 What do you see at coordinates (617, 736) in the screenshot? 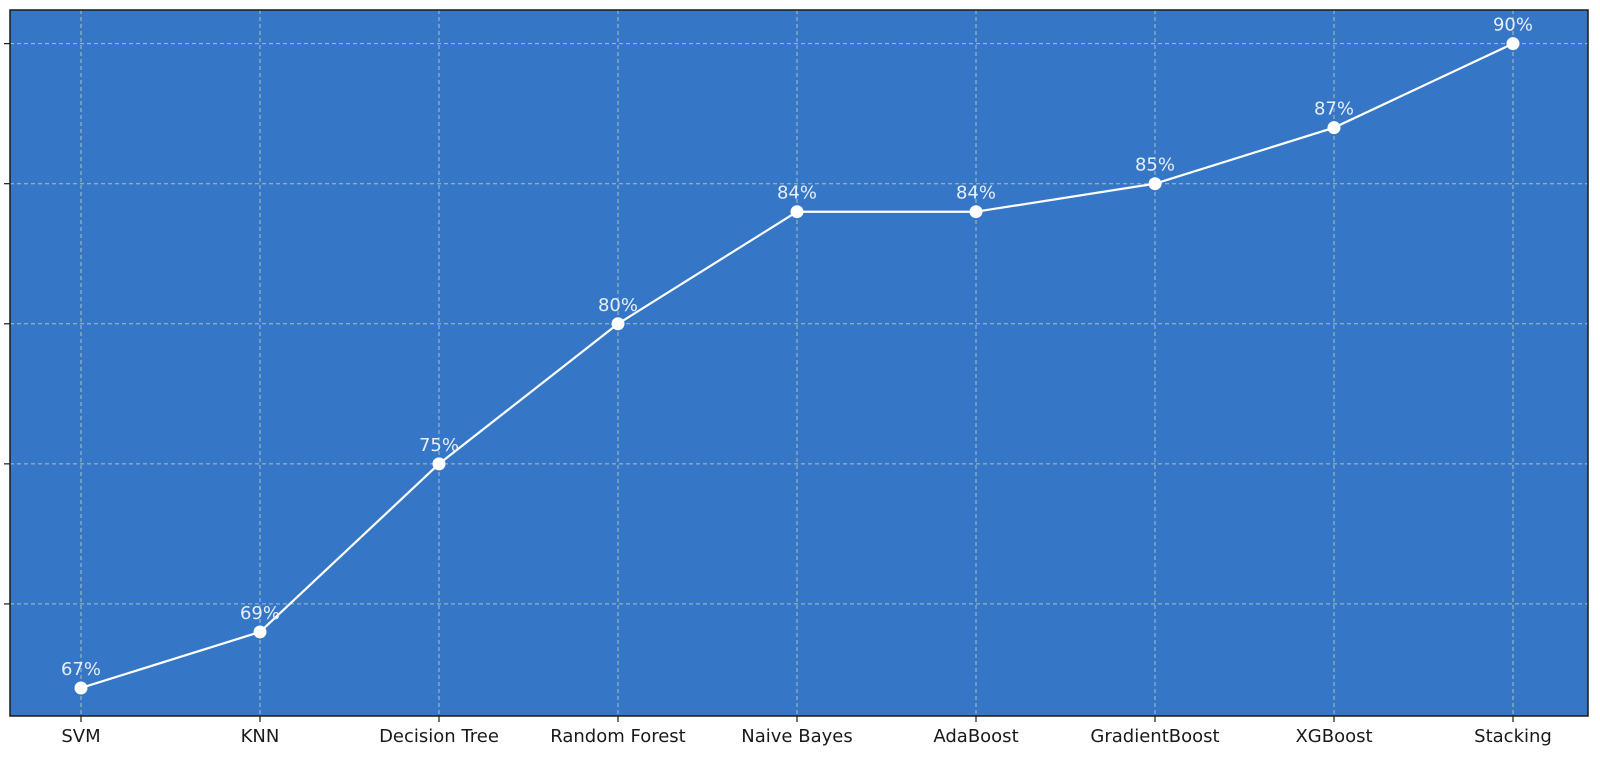
I see `x-tick-label: Random Forest` at bounding box center [617, 736].